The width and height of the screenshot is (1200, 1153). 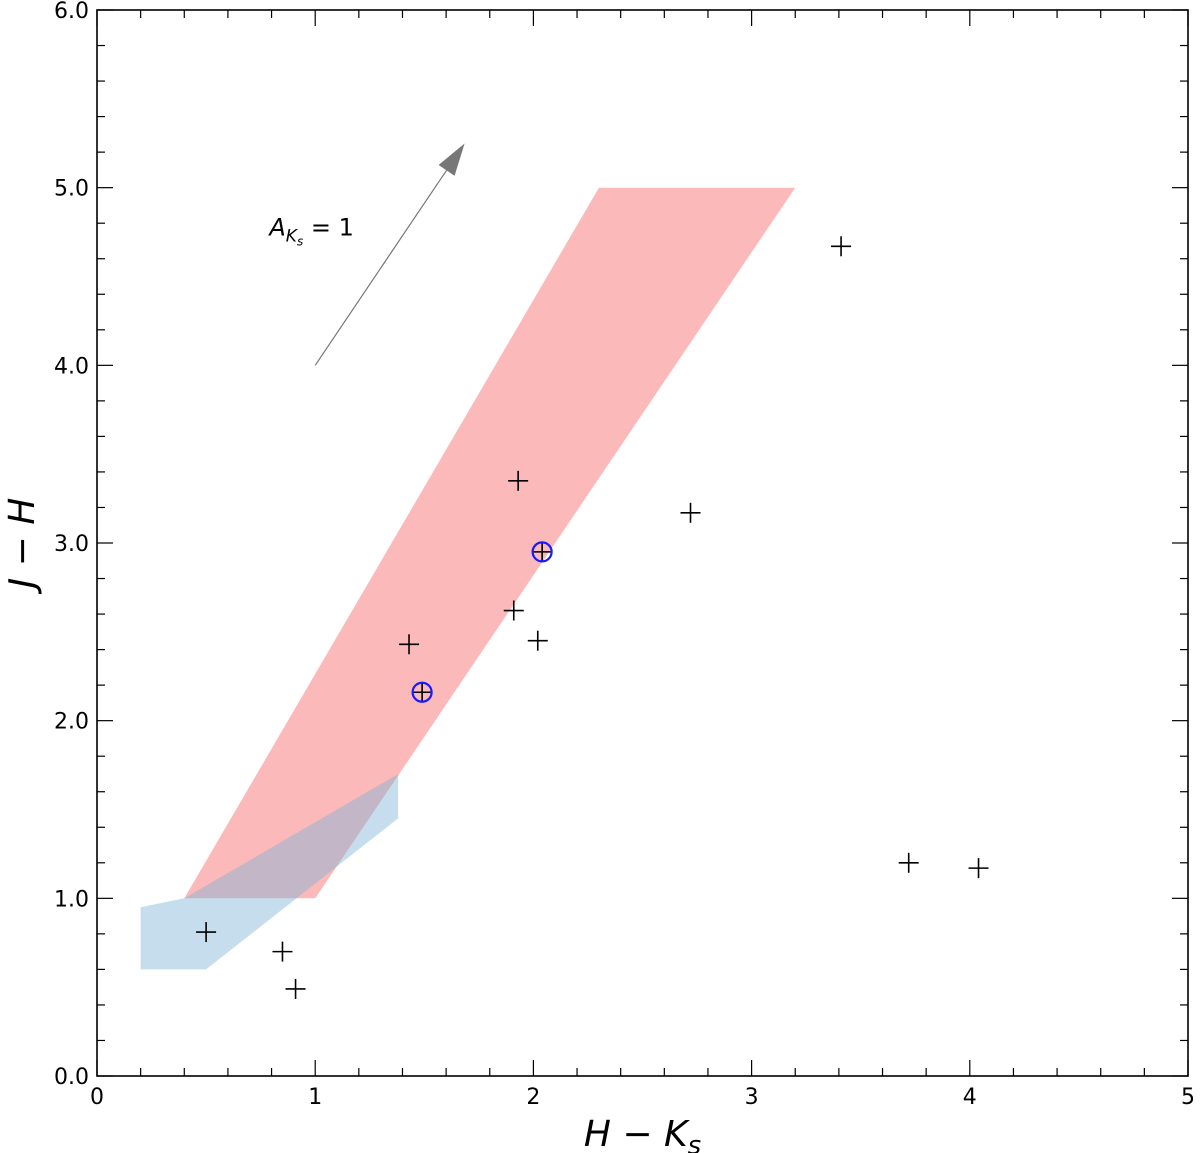 I want to click on x-tick-label: 5, so click(x=1188, y=1097).